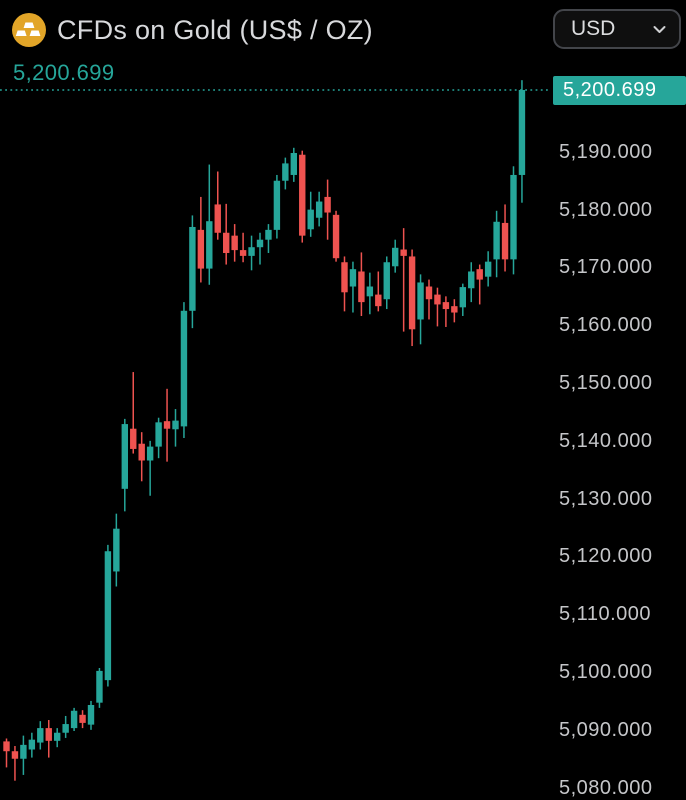  Describe the element at coordinates (215, 30) in the screenshot. I see `symbol-title: CFDs on Gold (US$ / OZ)` at that location.